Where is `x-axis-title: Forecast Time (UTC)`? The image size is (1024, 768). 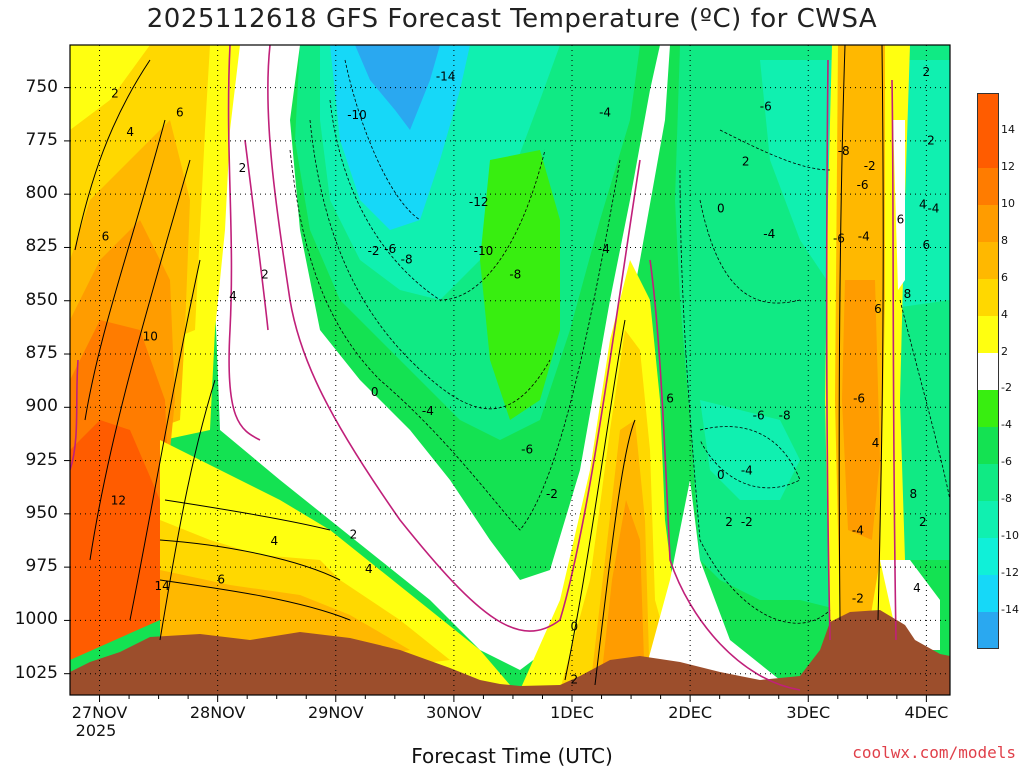 x-axis-title: Forecast Time (UTC) is located at coordinates (512, 756).